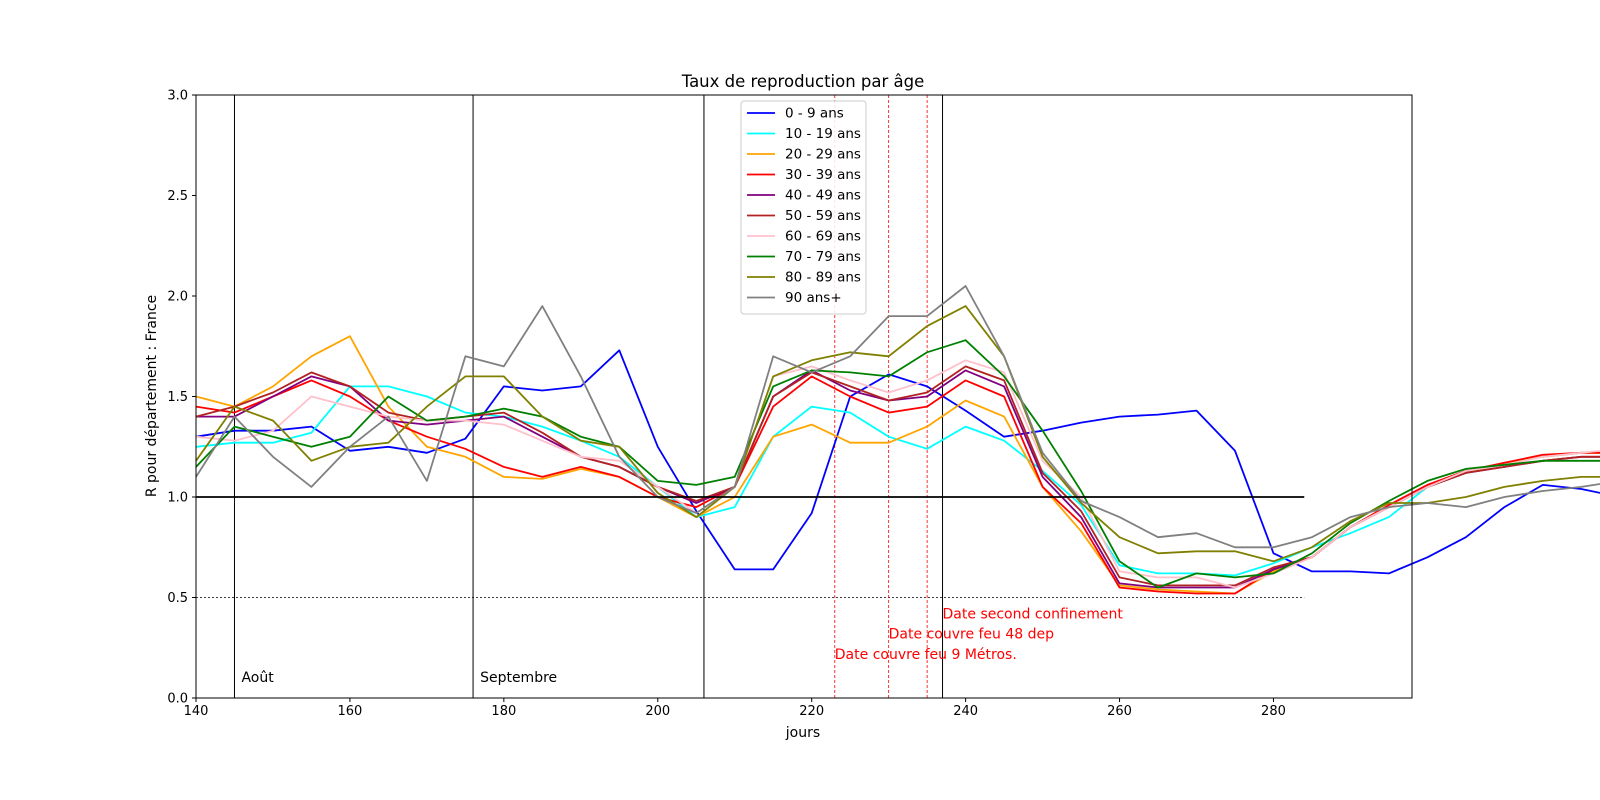 Image resolution: width=1600 pixels, height=800 pixels. Describe the element at coordinates (177, 96) in the screenshot. I see `y-tick-label: 3.0` at that location.